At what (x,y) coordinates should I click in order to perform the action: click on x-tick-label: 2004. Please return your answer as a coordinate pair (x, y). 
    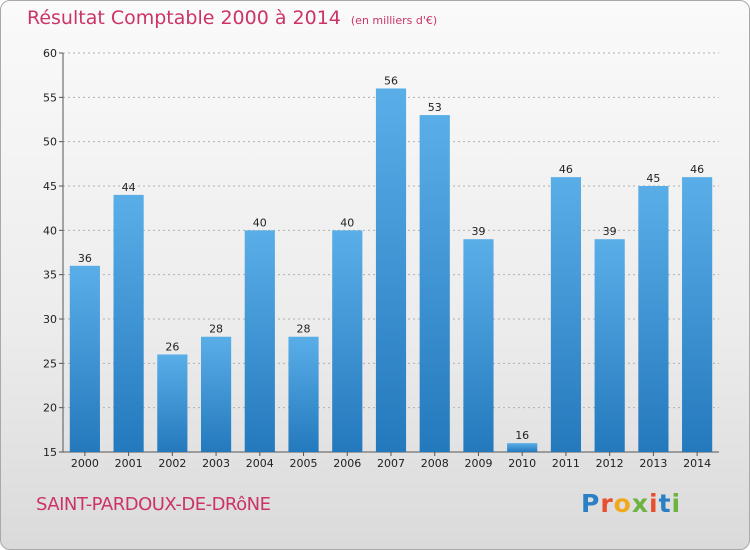
    Looking at the image, I should click on (260, 463).